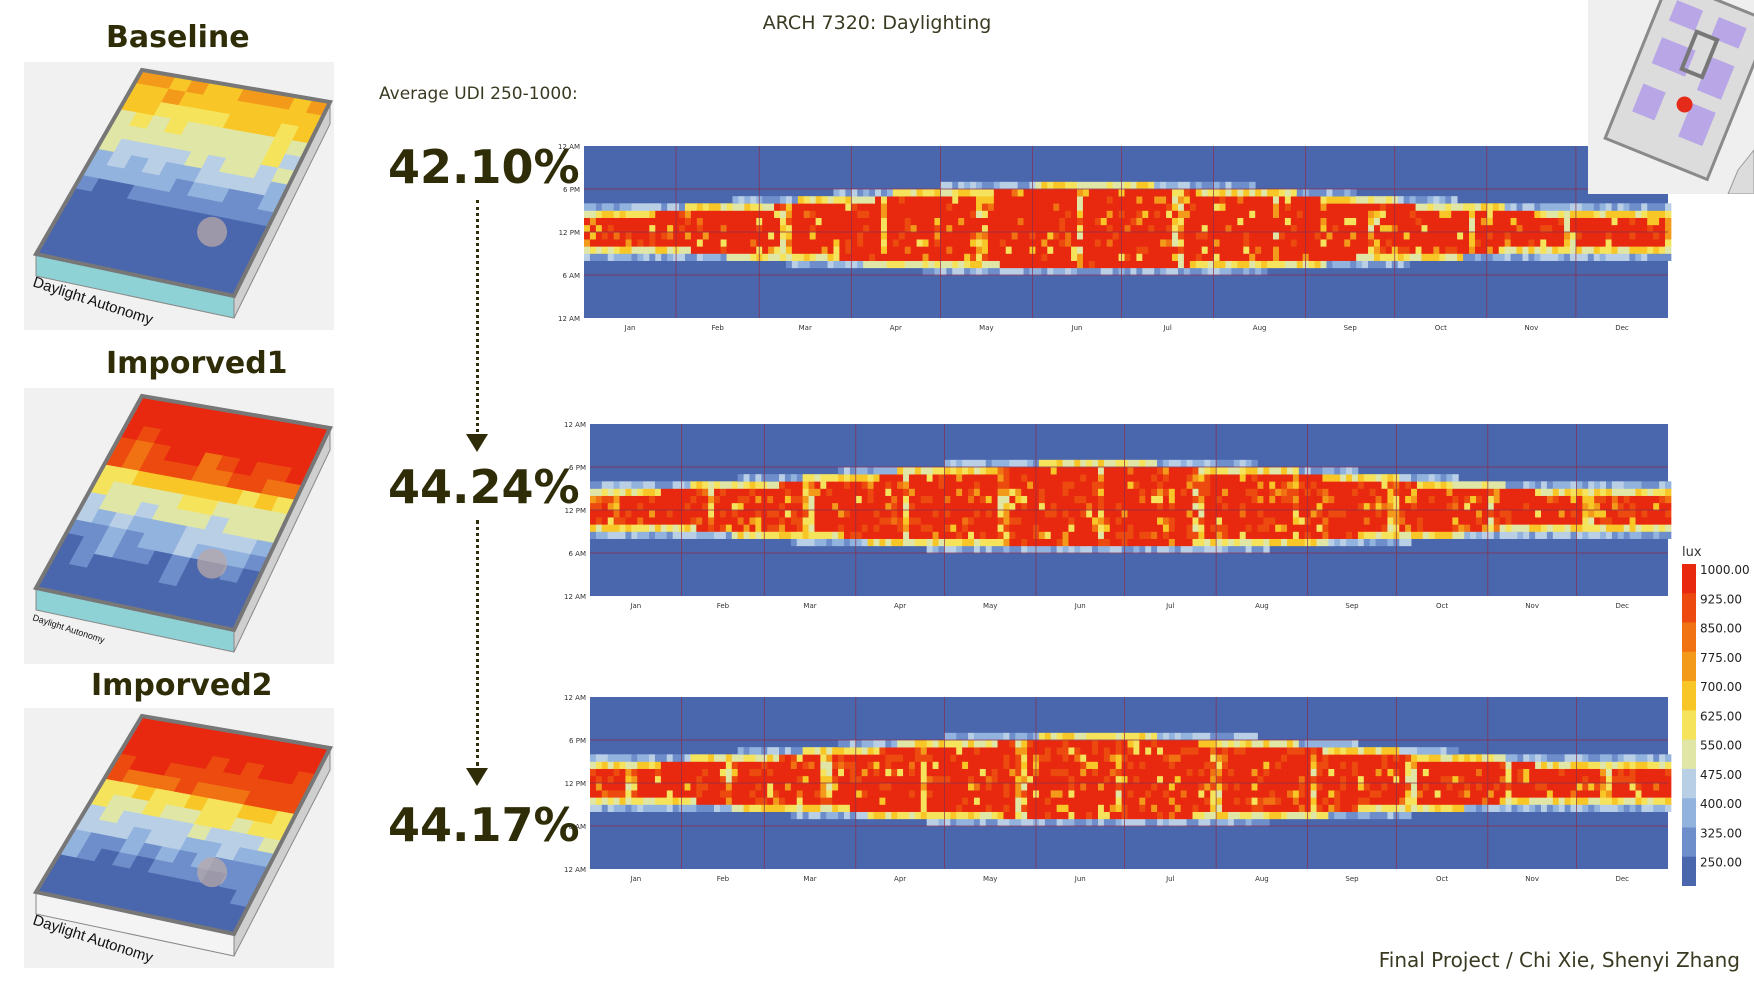 The image size is (1754, 986). What do you see at coordinates (1077, 328) in the screenshot?
I see `x-tick-label: Jun` at bounding box center [1077, 328].